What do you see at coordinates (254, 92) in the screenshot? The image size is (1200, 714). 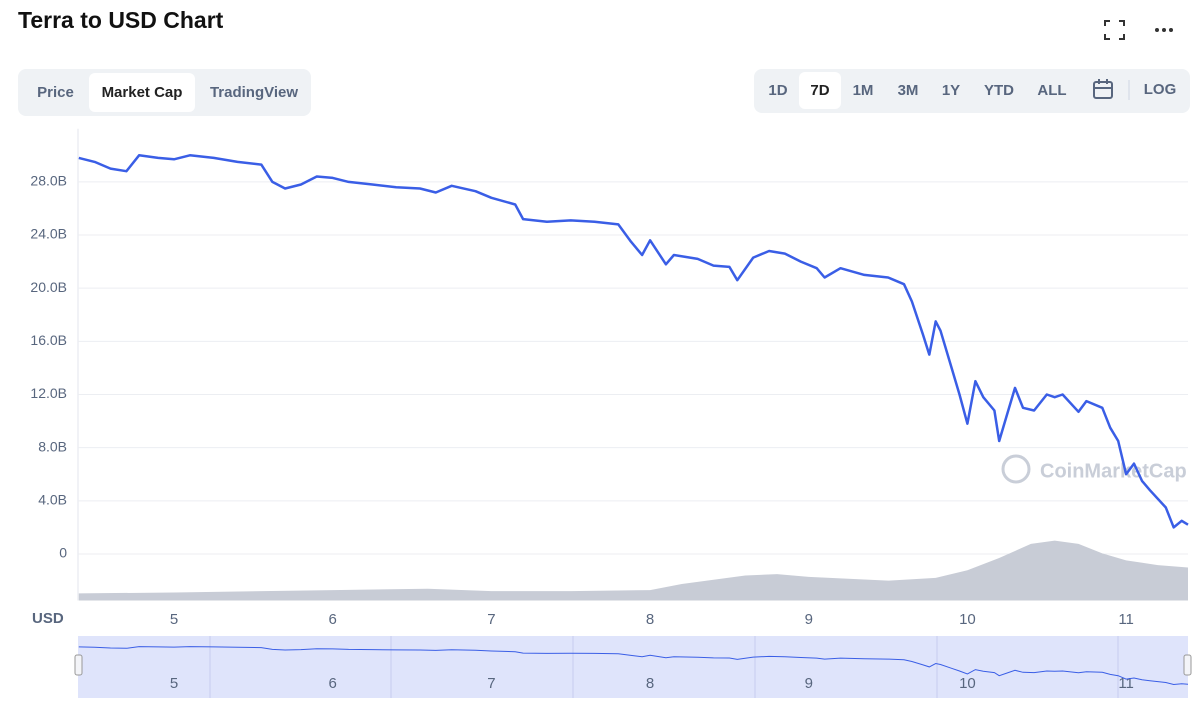 I see `tab: TradingView` at bounding box center [254, 92].